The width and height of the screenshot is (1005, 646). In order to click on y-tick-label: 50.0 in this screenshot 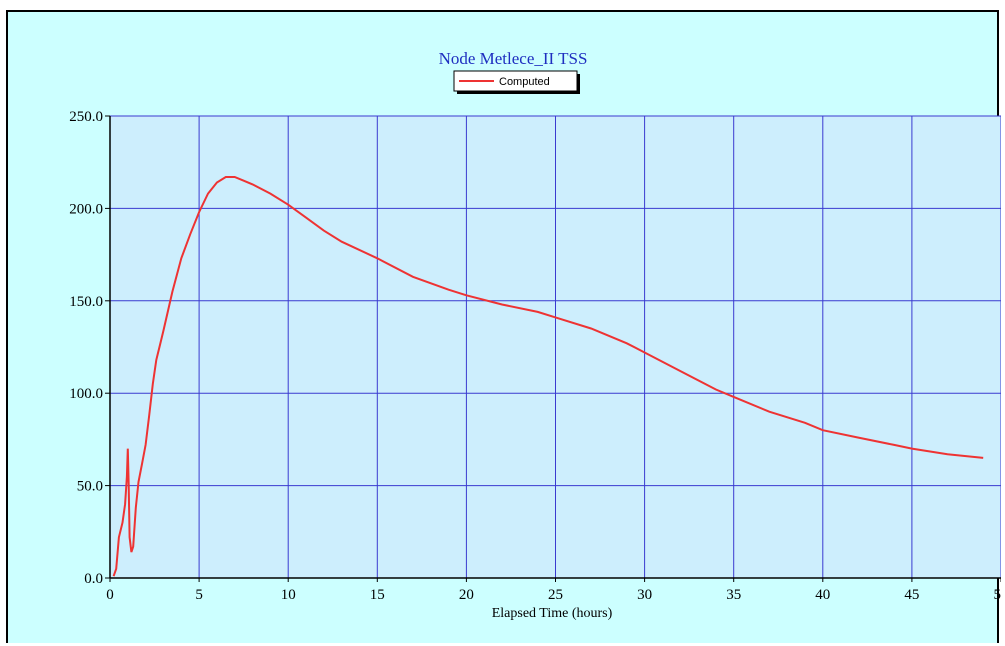, I will do `click(90, 487)`.